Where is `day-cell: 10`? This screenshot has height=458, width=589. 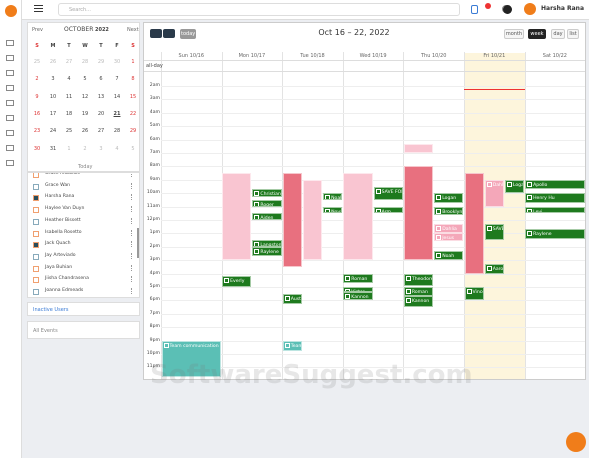 day-cell: 10 is located at coordinates (53, 96).